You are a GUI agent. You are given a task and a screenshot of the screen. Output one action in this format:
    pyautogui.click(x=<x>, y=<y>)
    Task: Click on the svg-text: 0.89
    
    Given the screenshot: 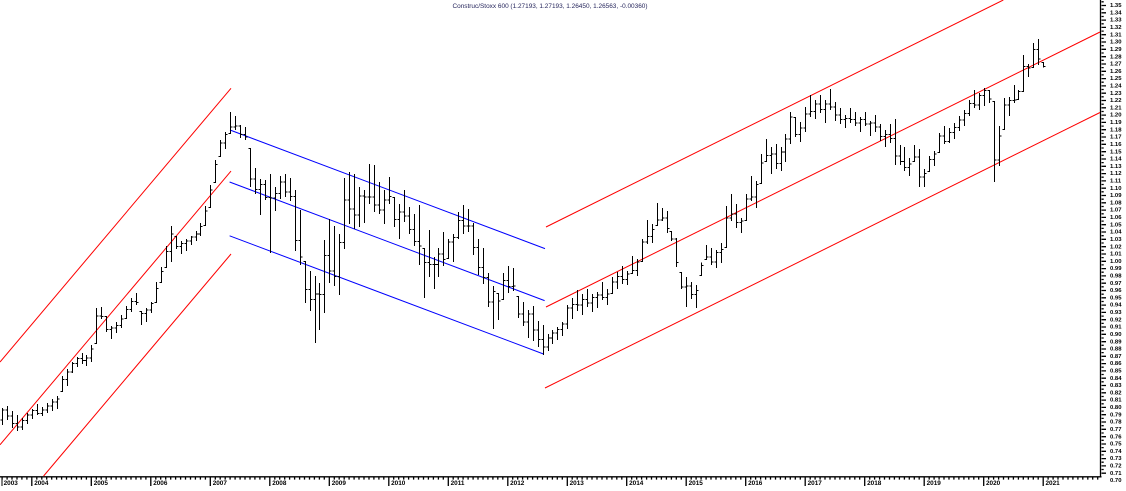 What is the action you would take?
    pyautogui.click(x=1116, y=342)
    